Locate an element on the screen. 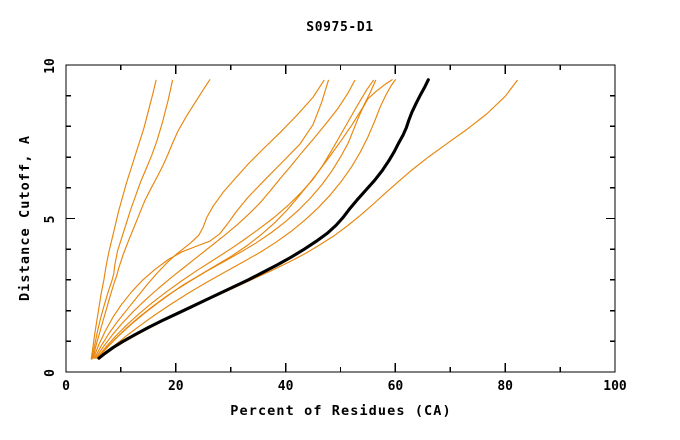 This screenshot has height=440, width=680. chart-title: S0975-D1 is located at coordinates (339, 27).